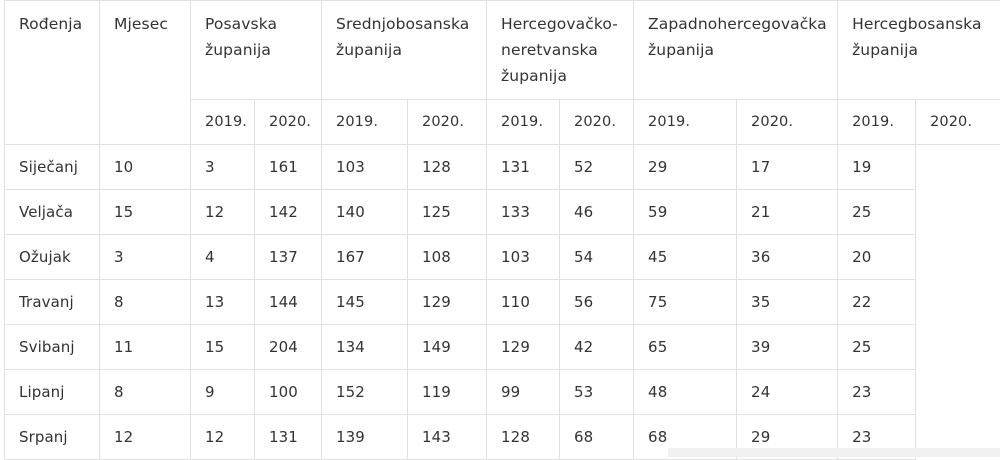 This screenshot has width=1000, height=460. I want to click on value-cell: 144, so click(288, 302).